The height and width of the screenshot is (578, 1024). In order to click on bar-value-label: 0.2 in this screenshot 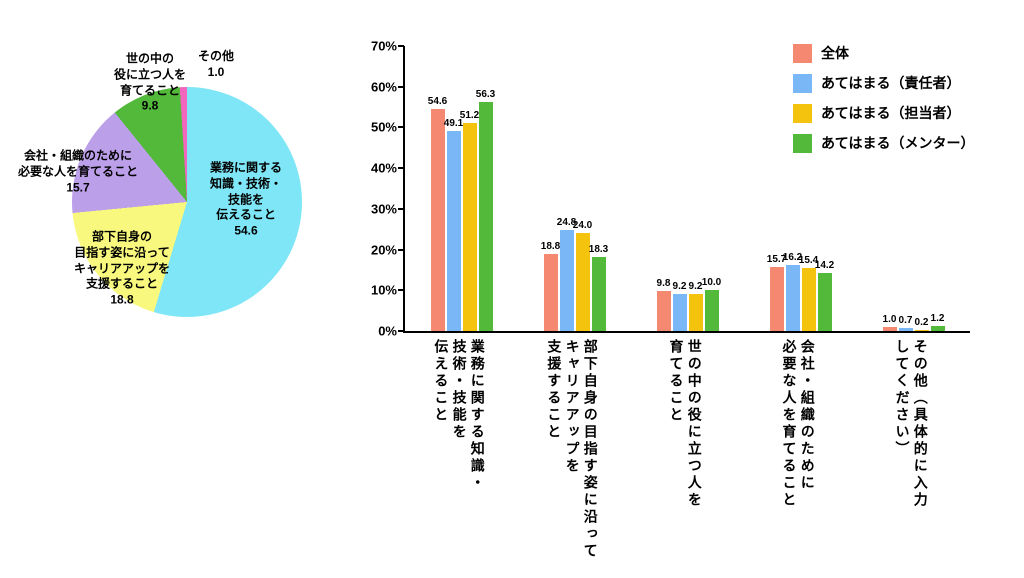, I will do `click(921, 323)`.